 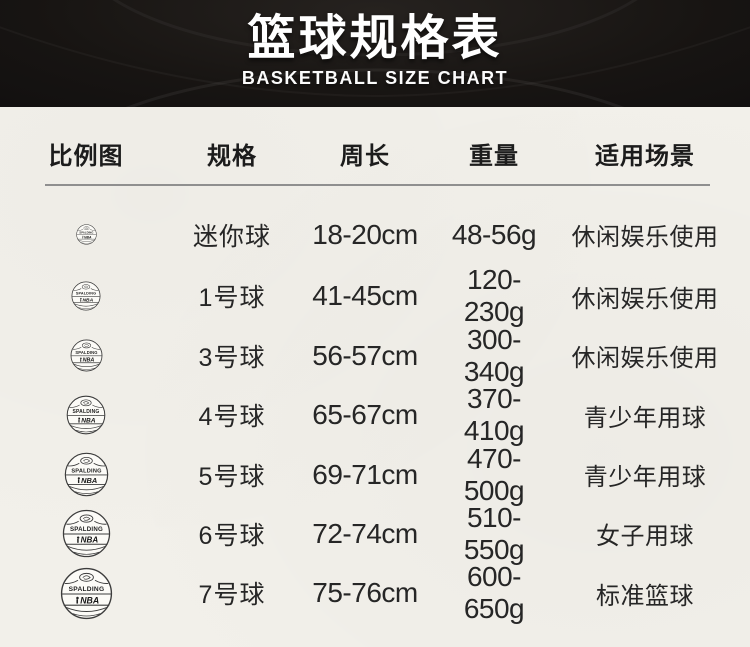 I want to click on weight-value: 510-550g, so click(x=494, y=533).